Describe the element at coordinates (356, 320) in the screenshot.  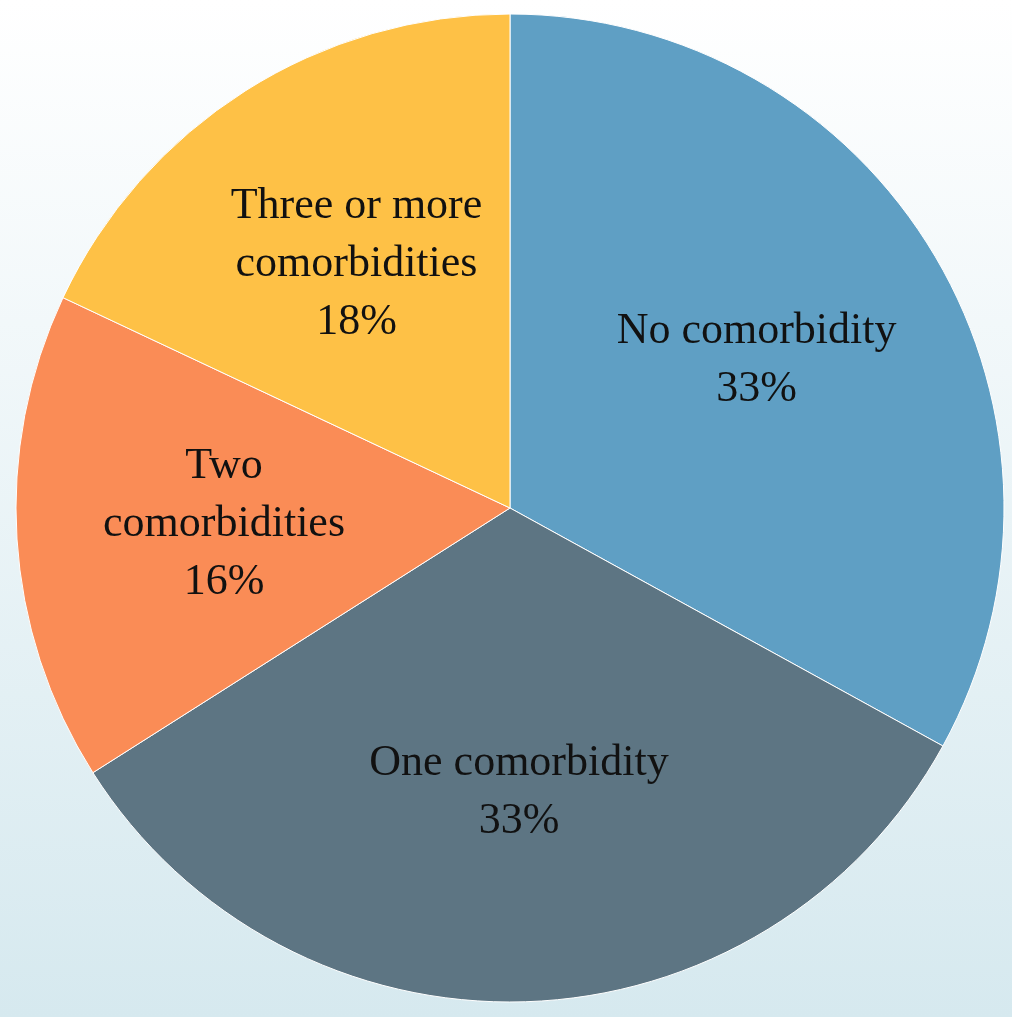
I see `data-label: 18%` at that location.